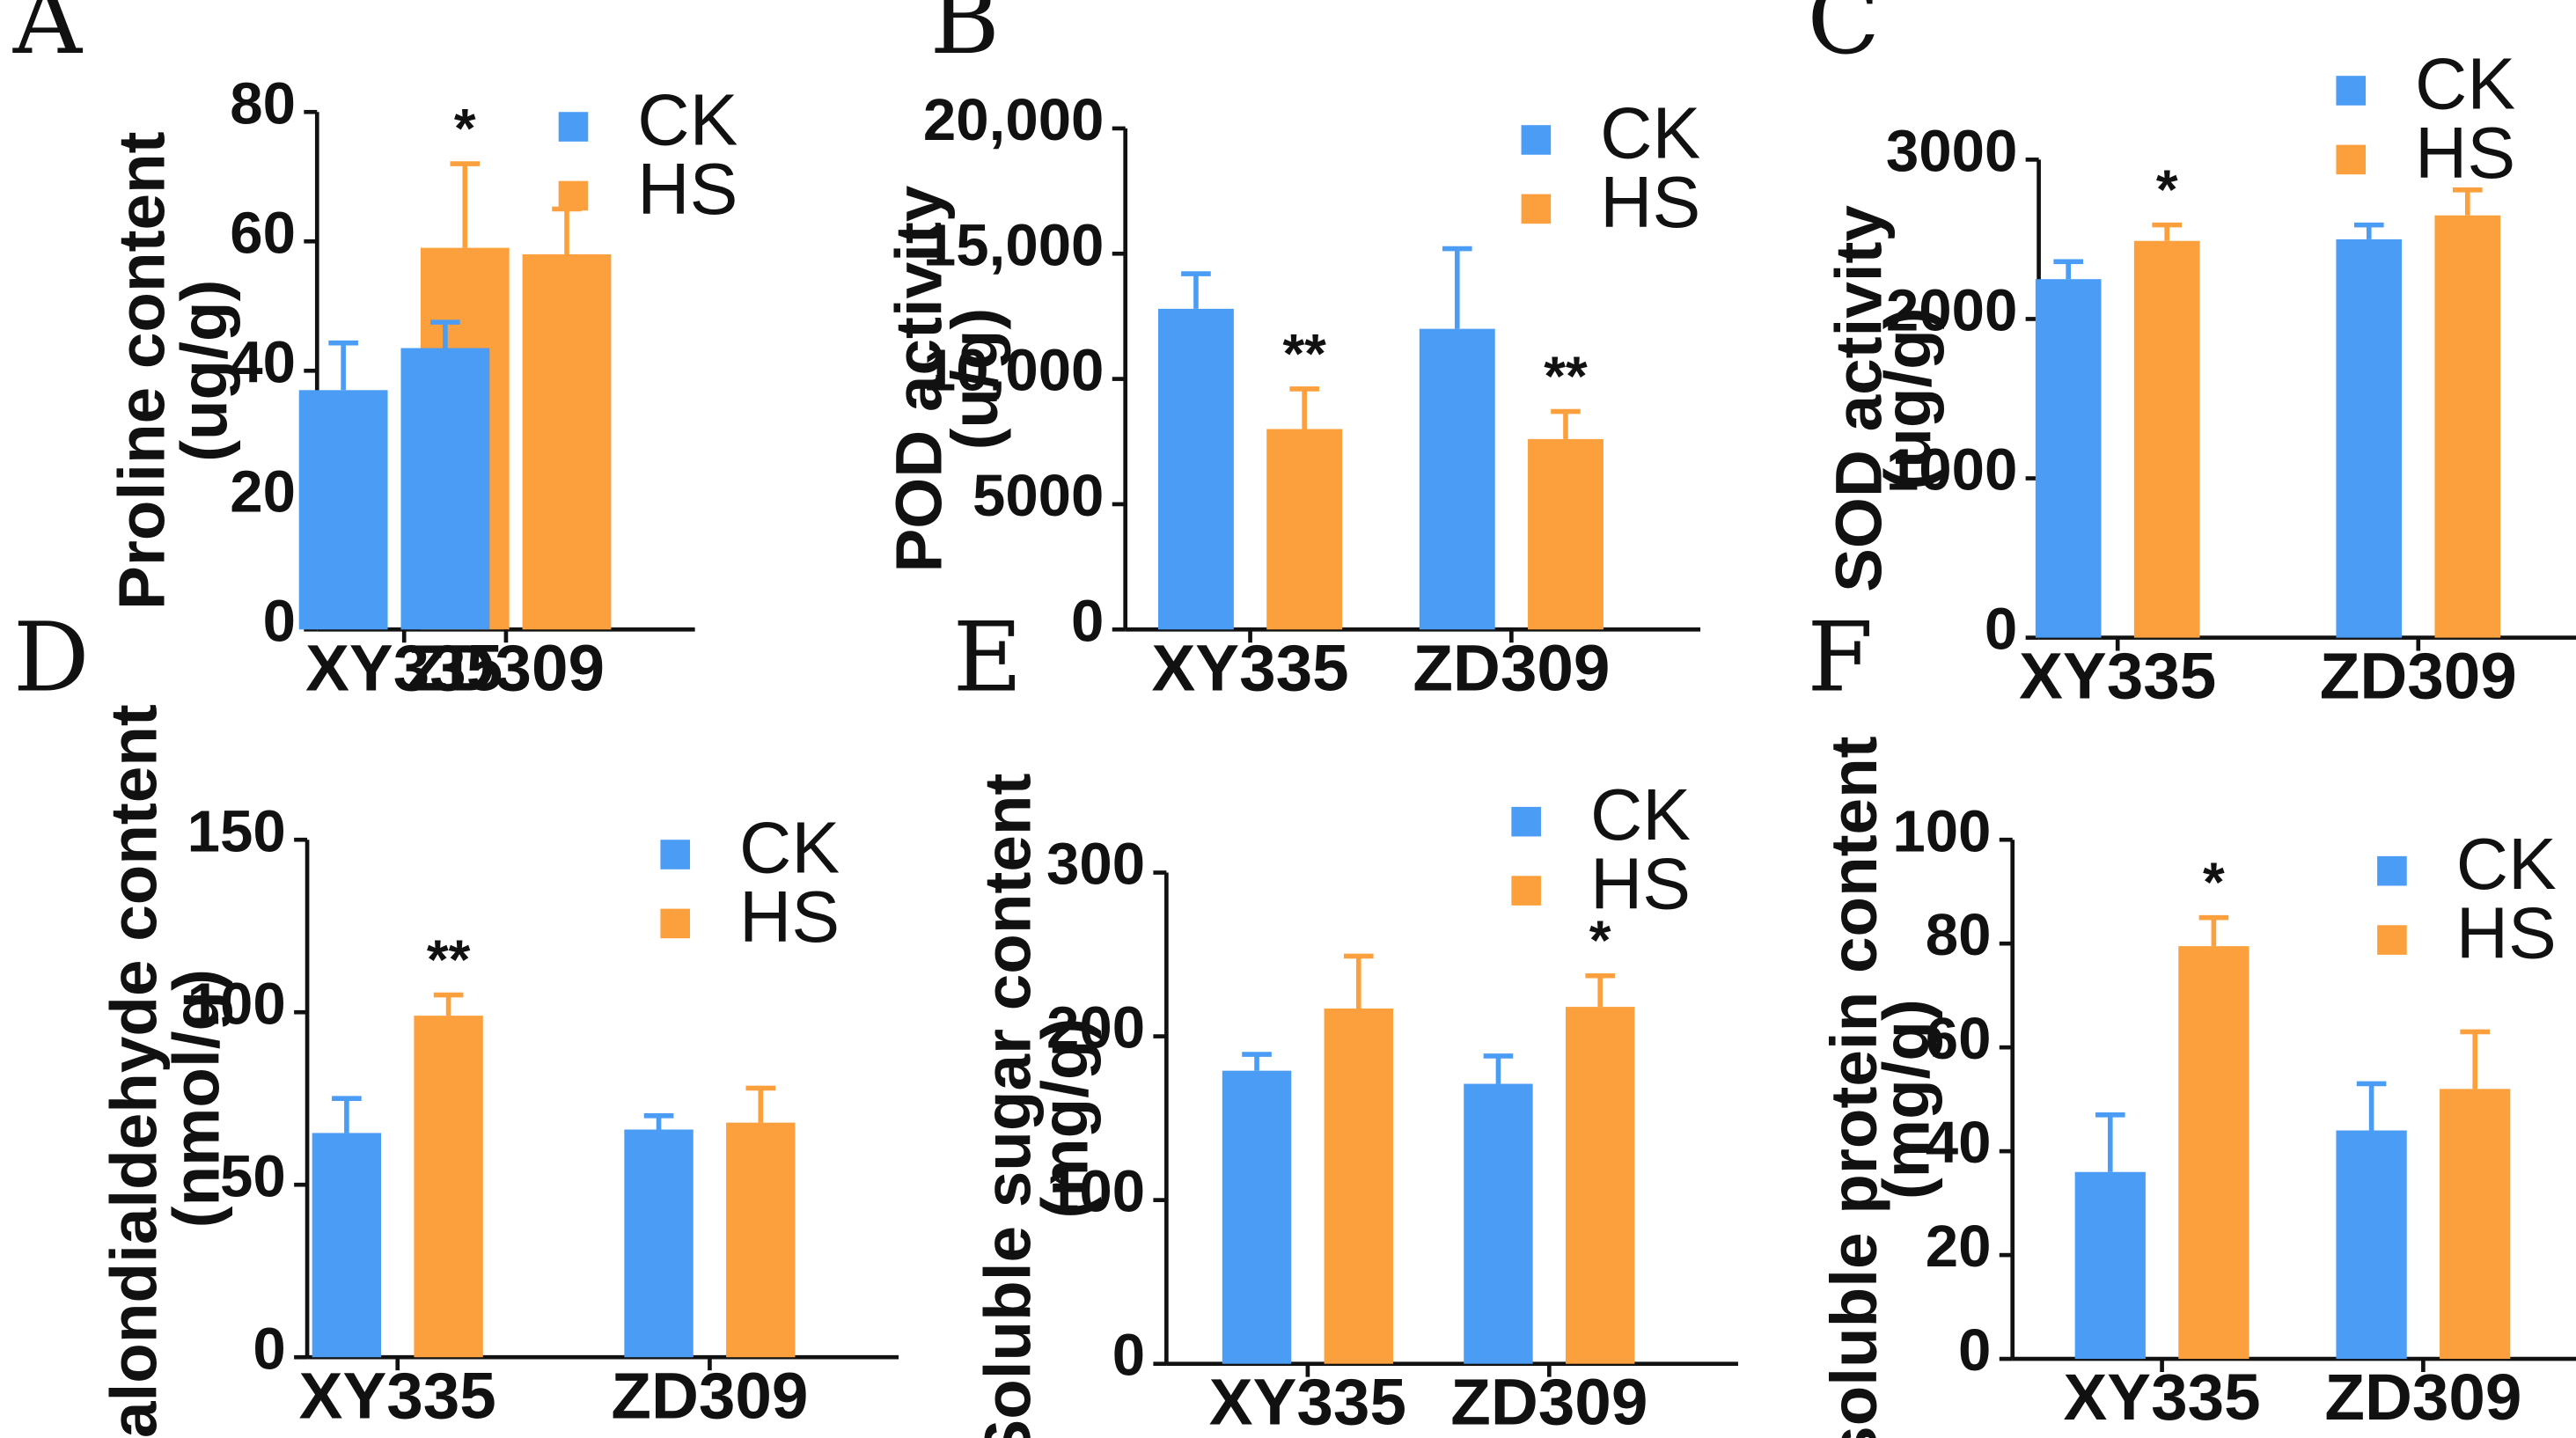 The image size is (2576, 1438). I want to click on panel-letter: E, so click(988, 657).